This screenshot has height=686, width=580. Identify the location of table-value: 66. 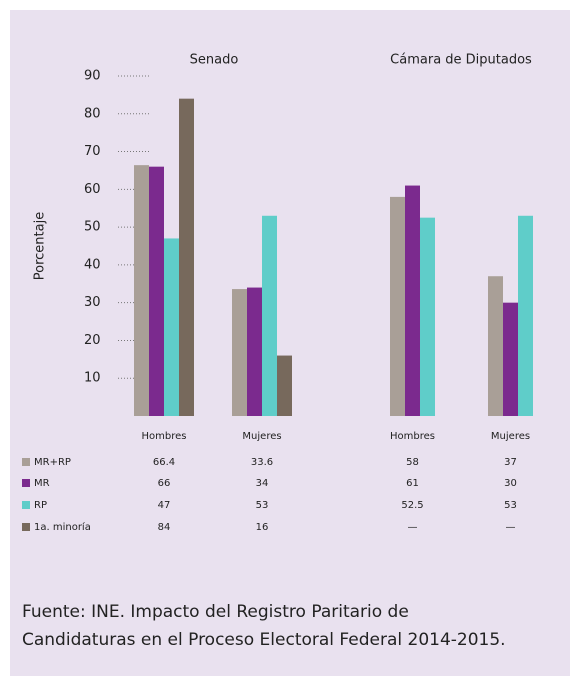
(164, 483).